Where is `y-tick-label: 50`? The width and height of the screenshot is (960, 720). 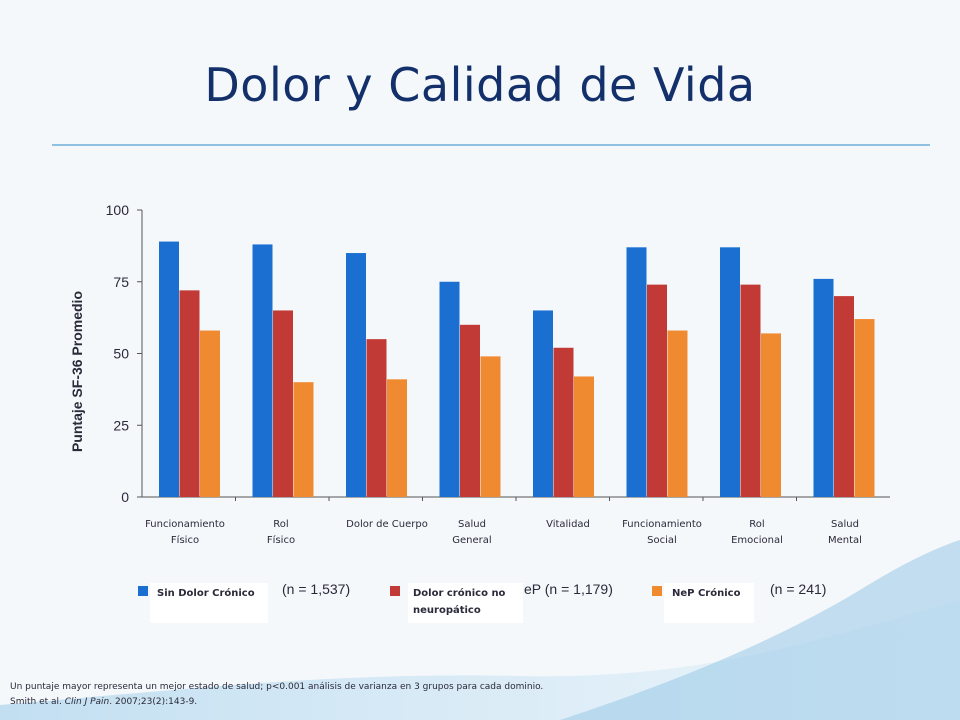
y-tick-label: 50 is located at coordinates (121, 354).